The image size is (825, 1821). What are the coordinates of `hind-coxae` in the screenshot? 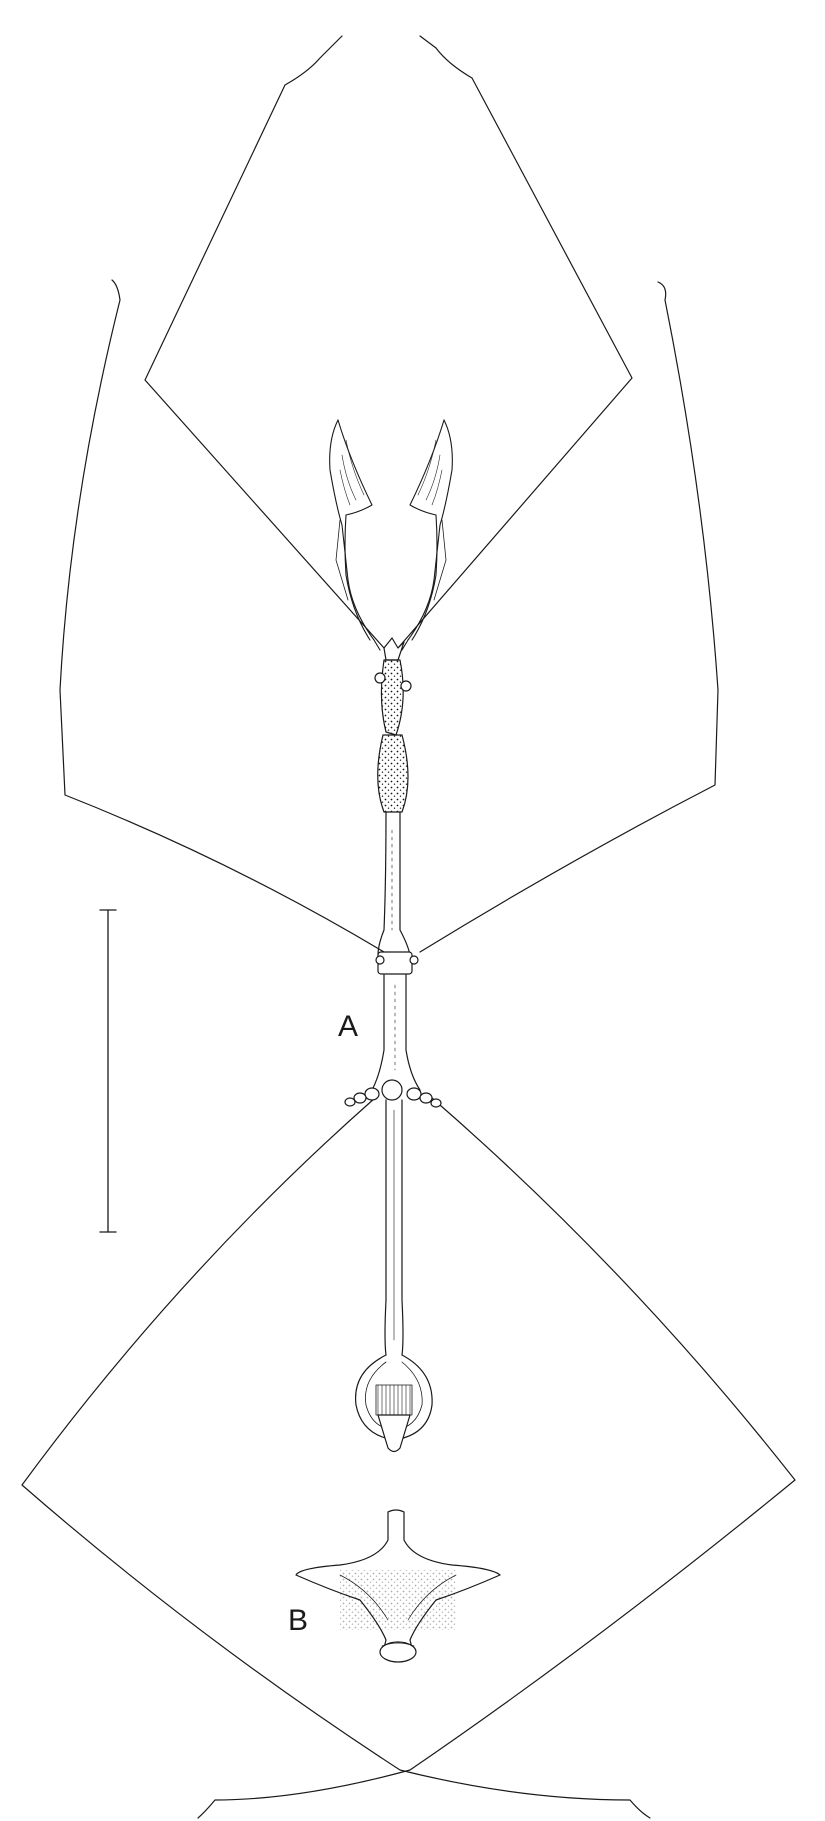 It's located at (393, 1093).